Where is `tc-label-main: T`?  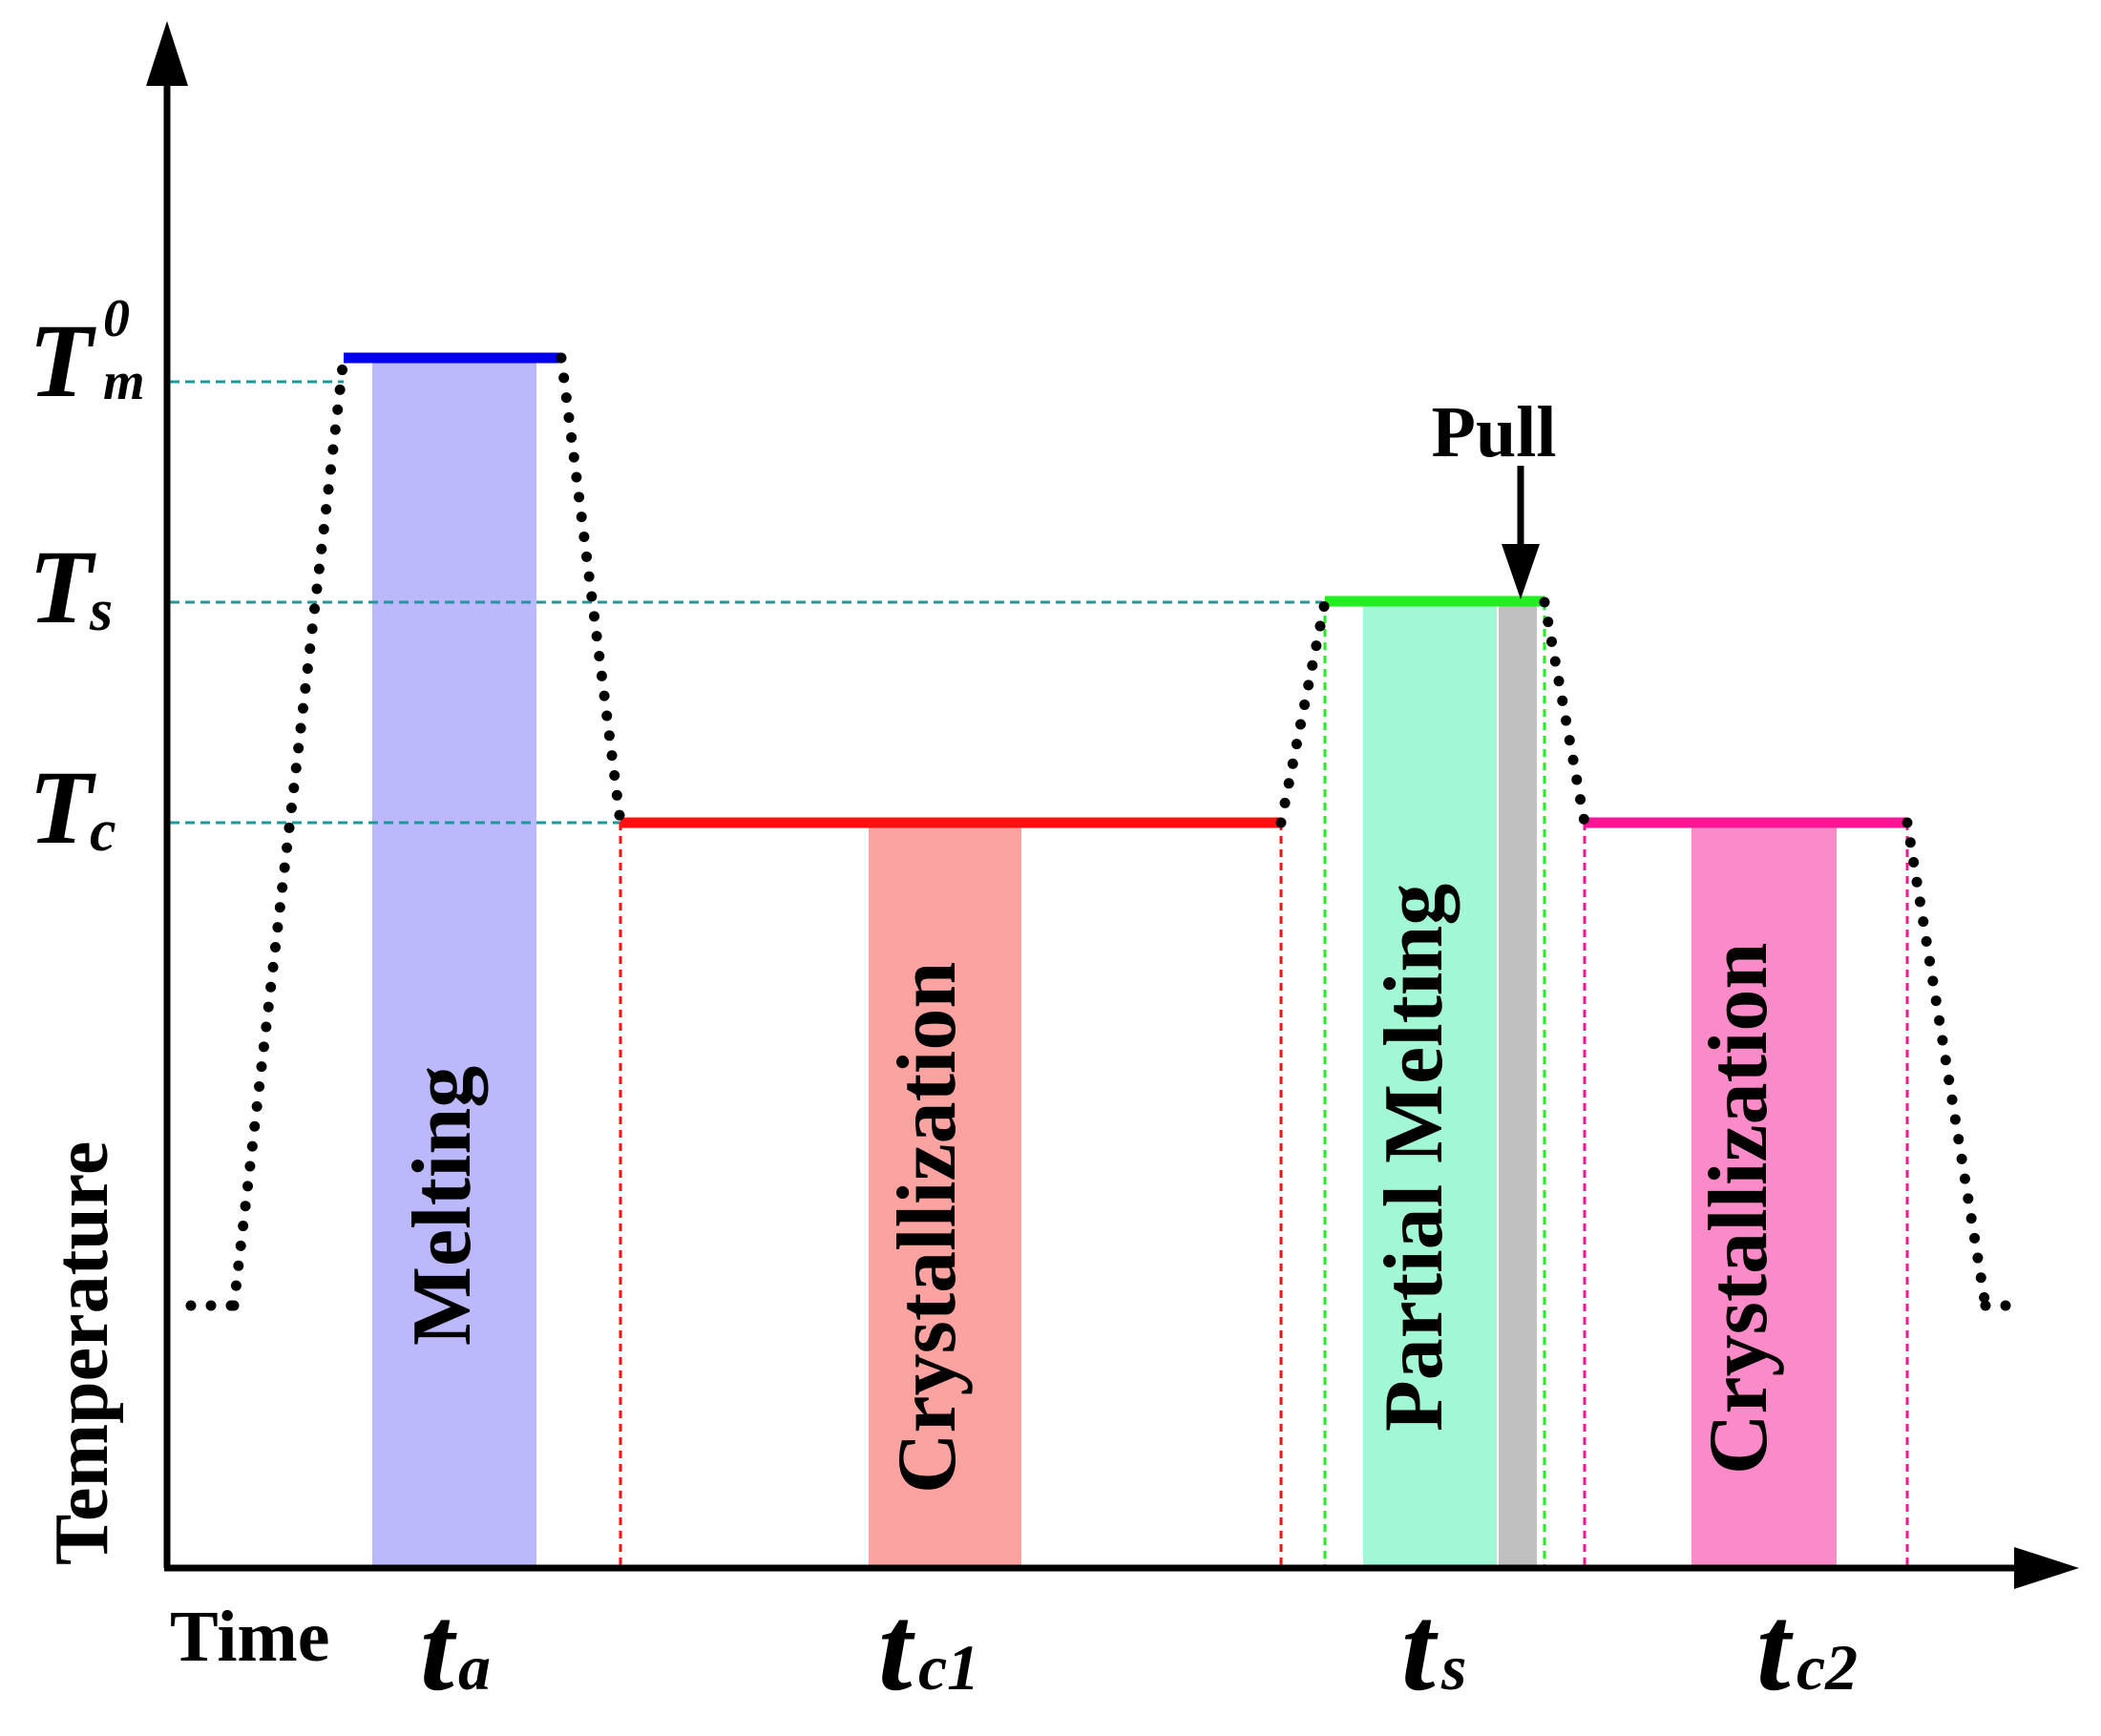
tc-label-main: T is located at coordinates (62, 807).